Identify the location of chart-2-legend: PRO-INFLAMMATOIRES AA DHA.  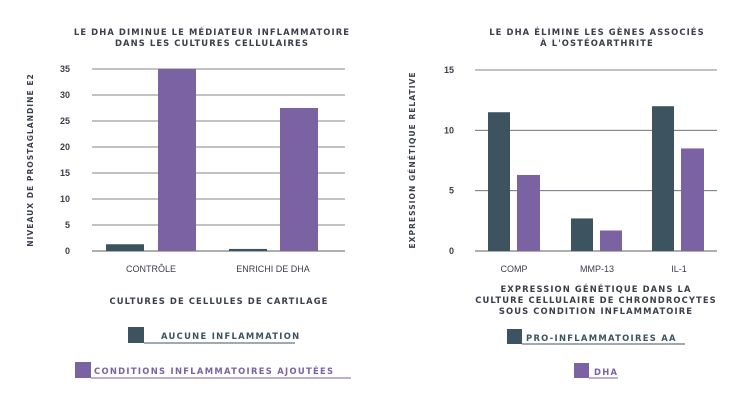
(596, 354).